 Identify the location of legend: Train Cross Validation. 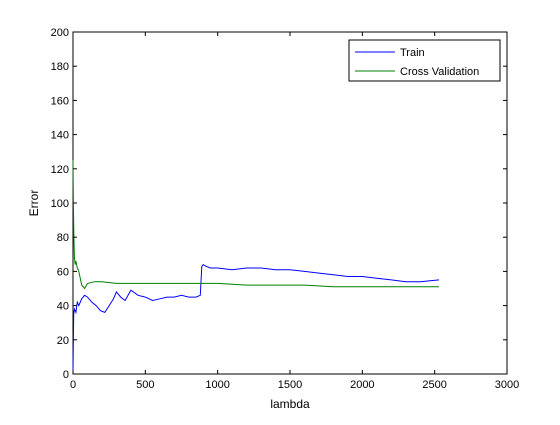
(424, 60).